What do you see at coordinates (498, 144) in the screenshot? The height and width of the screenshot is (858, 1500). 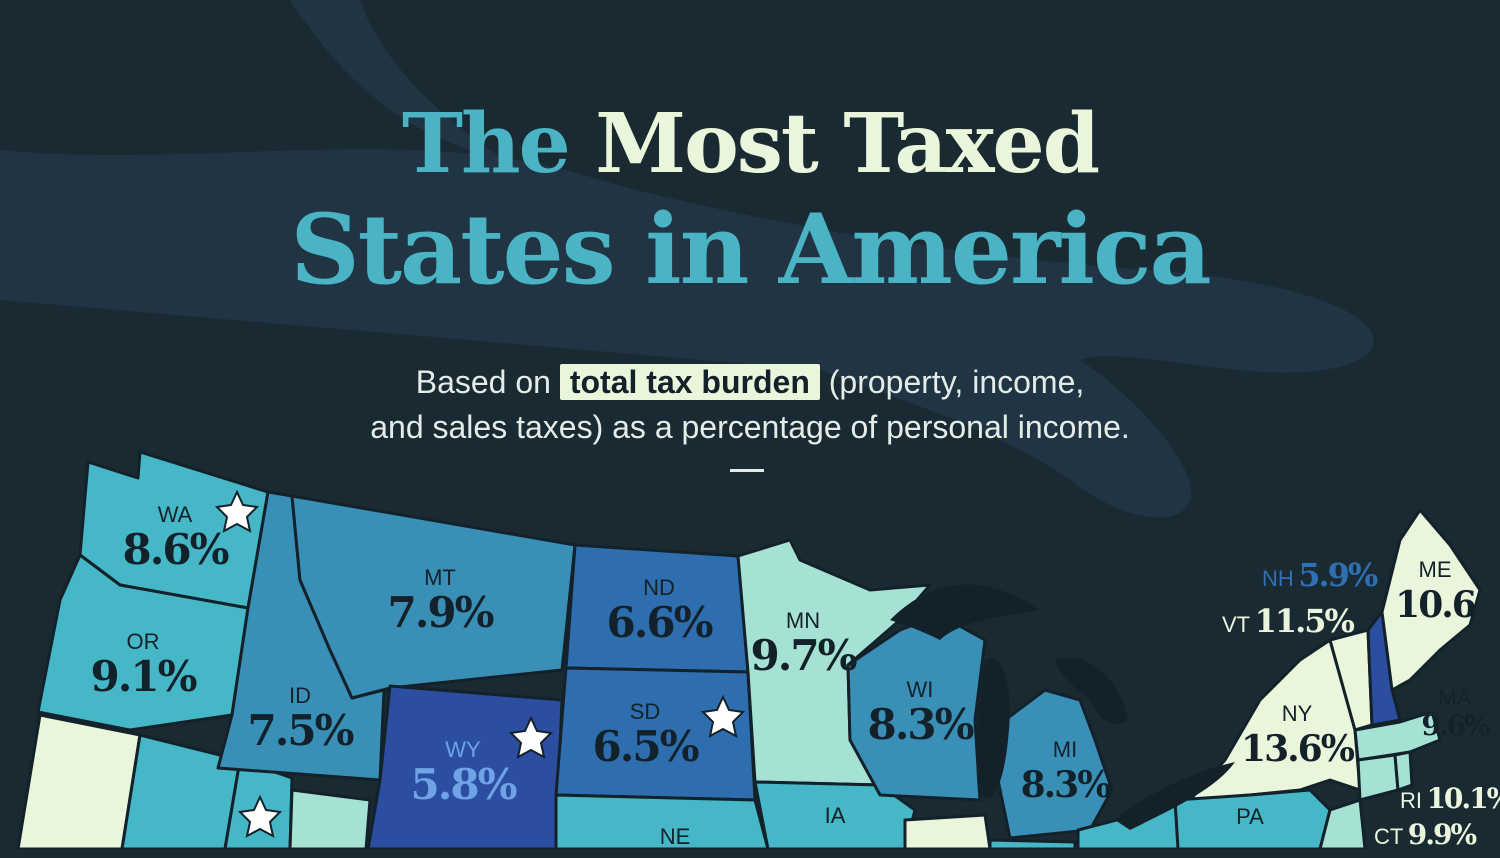 I see `title-part-1: The` at bounding box center [498, 144].